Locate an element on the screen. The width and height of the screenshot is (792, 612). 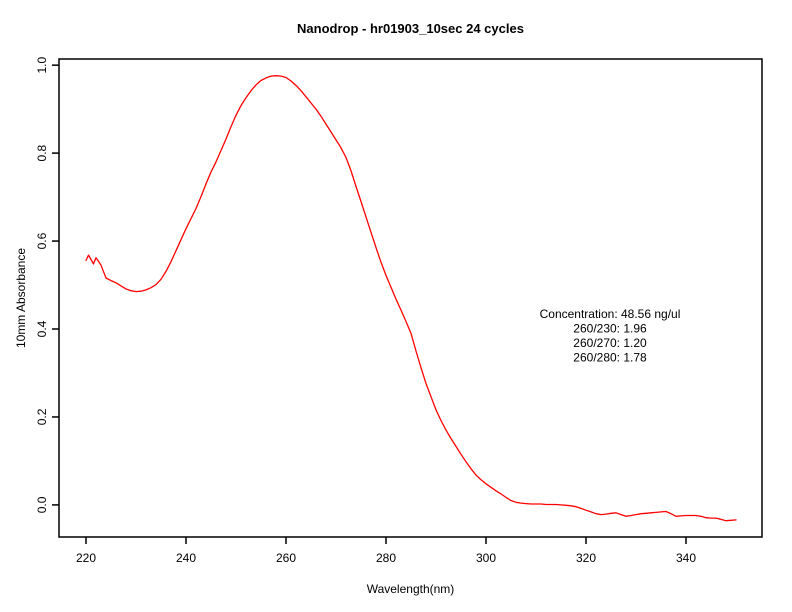
y-axis-label: 10mm Absorbance is located at coordinates (21, 298).